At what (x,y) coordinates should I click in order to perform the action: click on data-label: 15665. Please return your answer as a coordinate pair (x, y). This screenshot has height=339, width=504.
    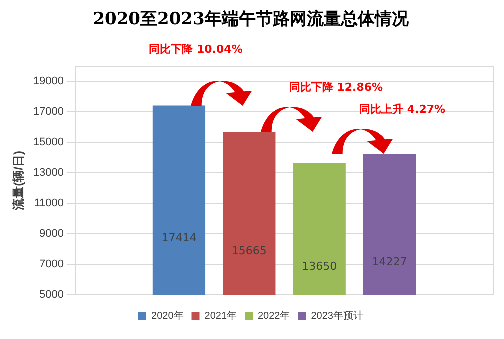
    Looking at the image, I should click on (249, 251).